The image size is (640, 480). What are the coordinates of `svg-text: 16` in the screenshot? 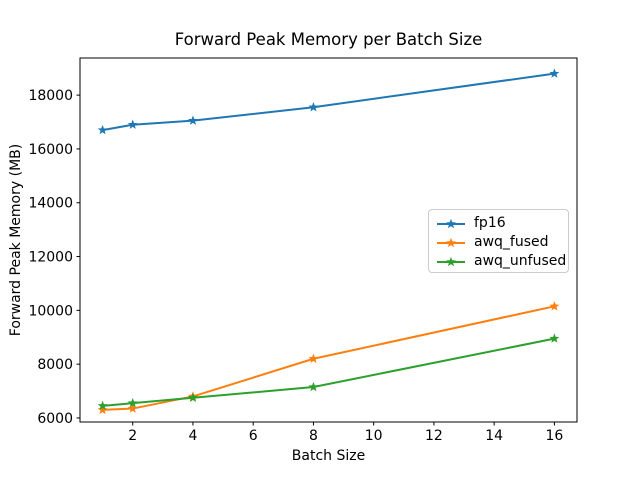 It's located at (554, 436).